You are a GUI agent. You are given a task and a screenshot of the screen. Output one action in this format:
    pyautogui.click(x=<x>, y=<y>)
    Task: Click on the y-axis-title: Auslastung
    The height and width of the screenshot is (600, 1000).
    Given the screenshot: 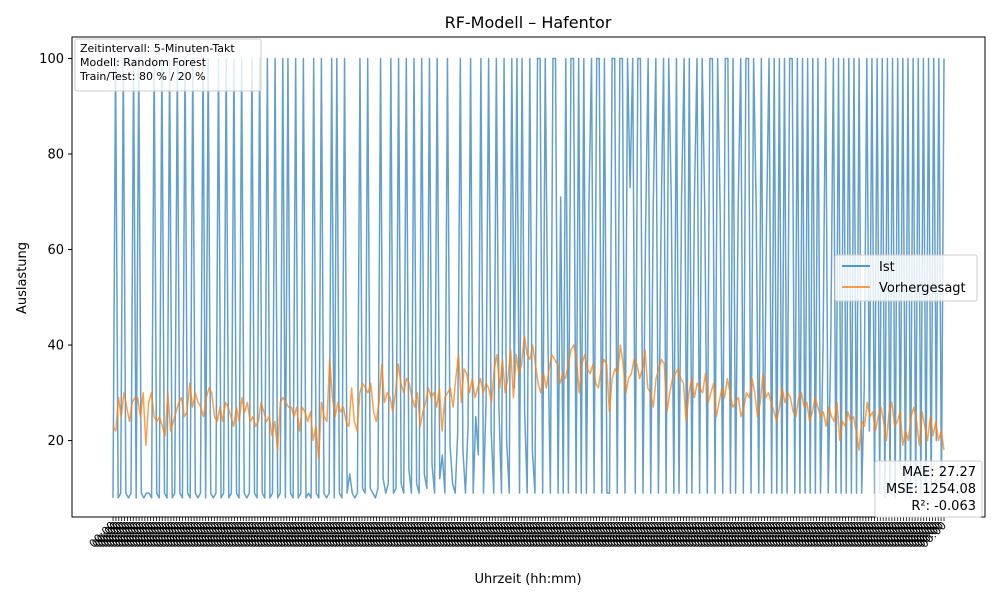 What is the action you would take?
    pyautogui.click(x=22, y=278)
    